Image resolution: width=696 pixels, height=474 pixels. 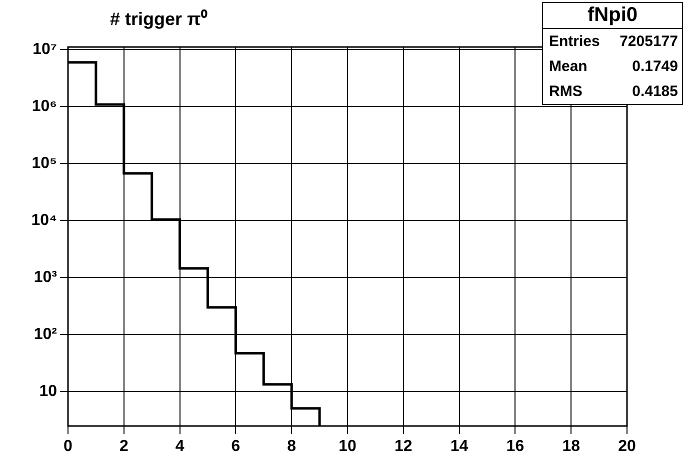 What do you see at coordinates (612, 16) in the screenshot?
I see `text: fNpi0` at bounding box center [612, 16].